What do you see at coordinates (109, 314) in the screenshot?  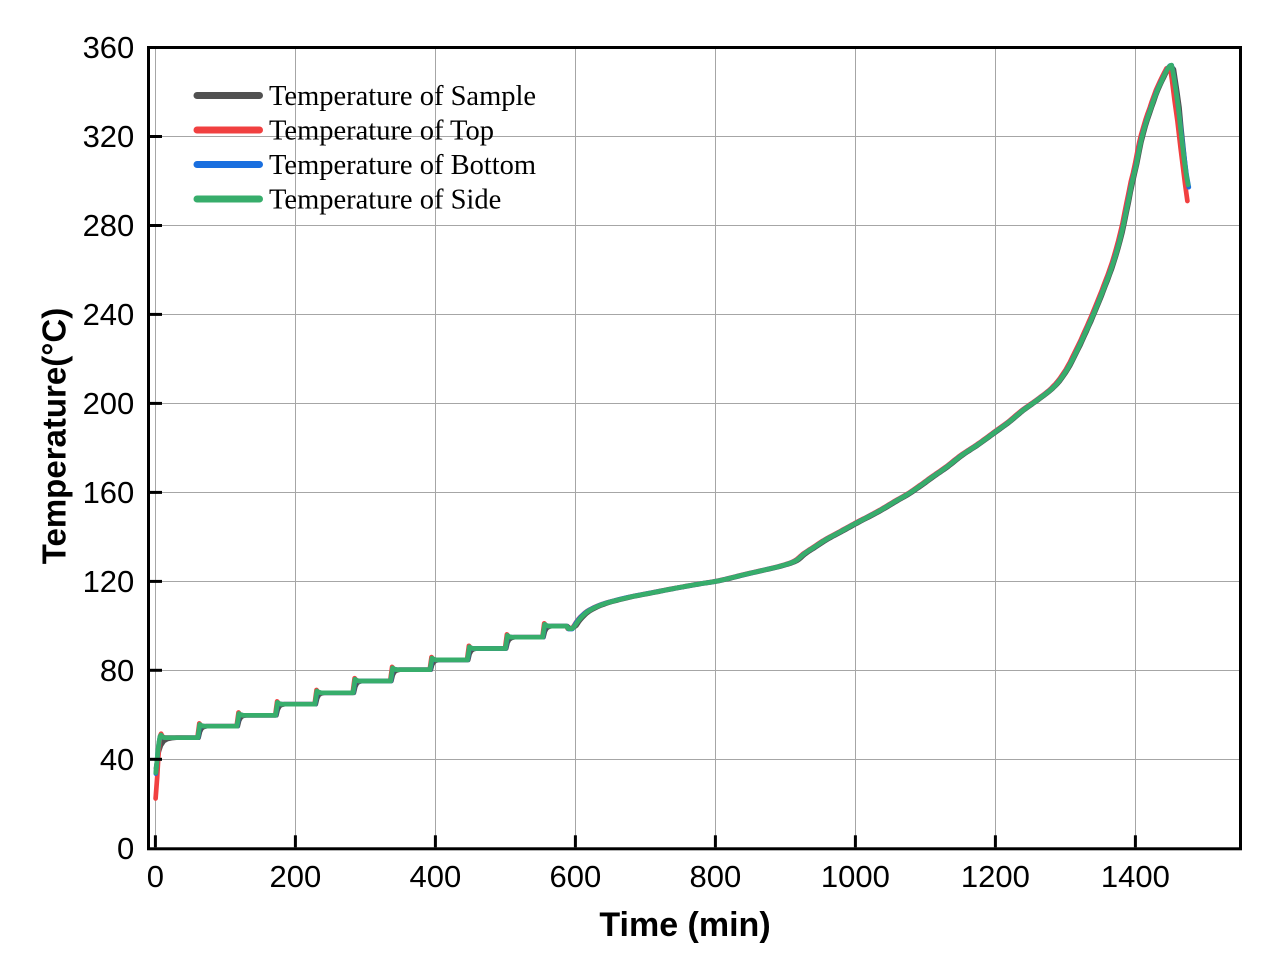 I see `svg-text: 240` at bounding box center [109, 314].